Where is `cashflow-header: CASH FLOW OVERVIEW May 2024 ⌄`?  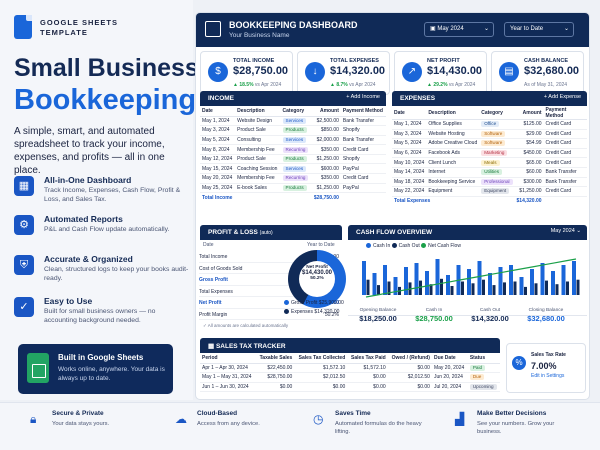 cashflow-header: CASH FLOW OVERVIEW May 2024 ⌄ is located at coordinates (467, 232).